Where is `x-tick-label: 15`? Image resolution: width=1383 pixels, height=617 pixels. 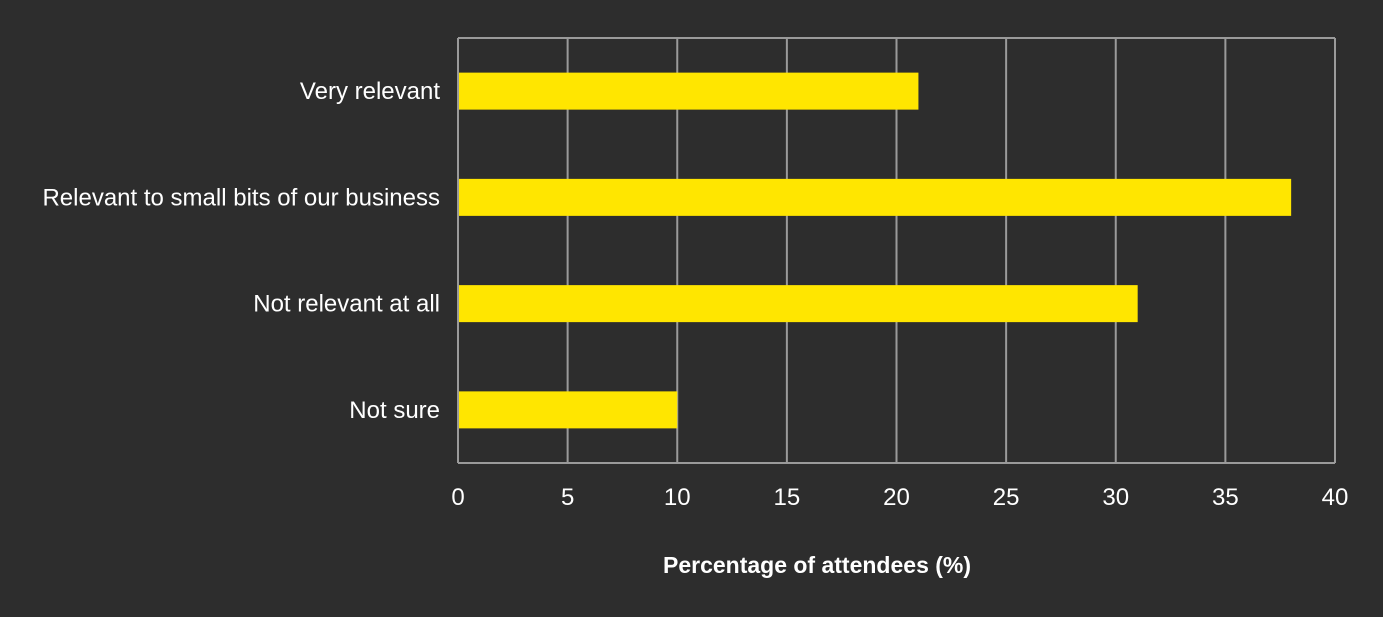
x-tick-label: 15 is located at coordinates (787, 497).